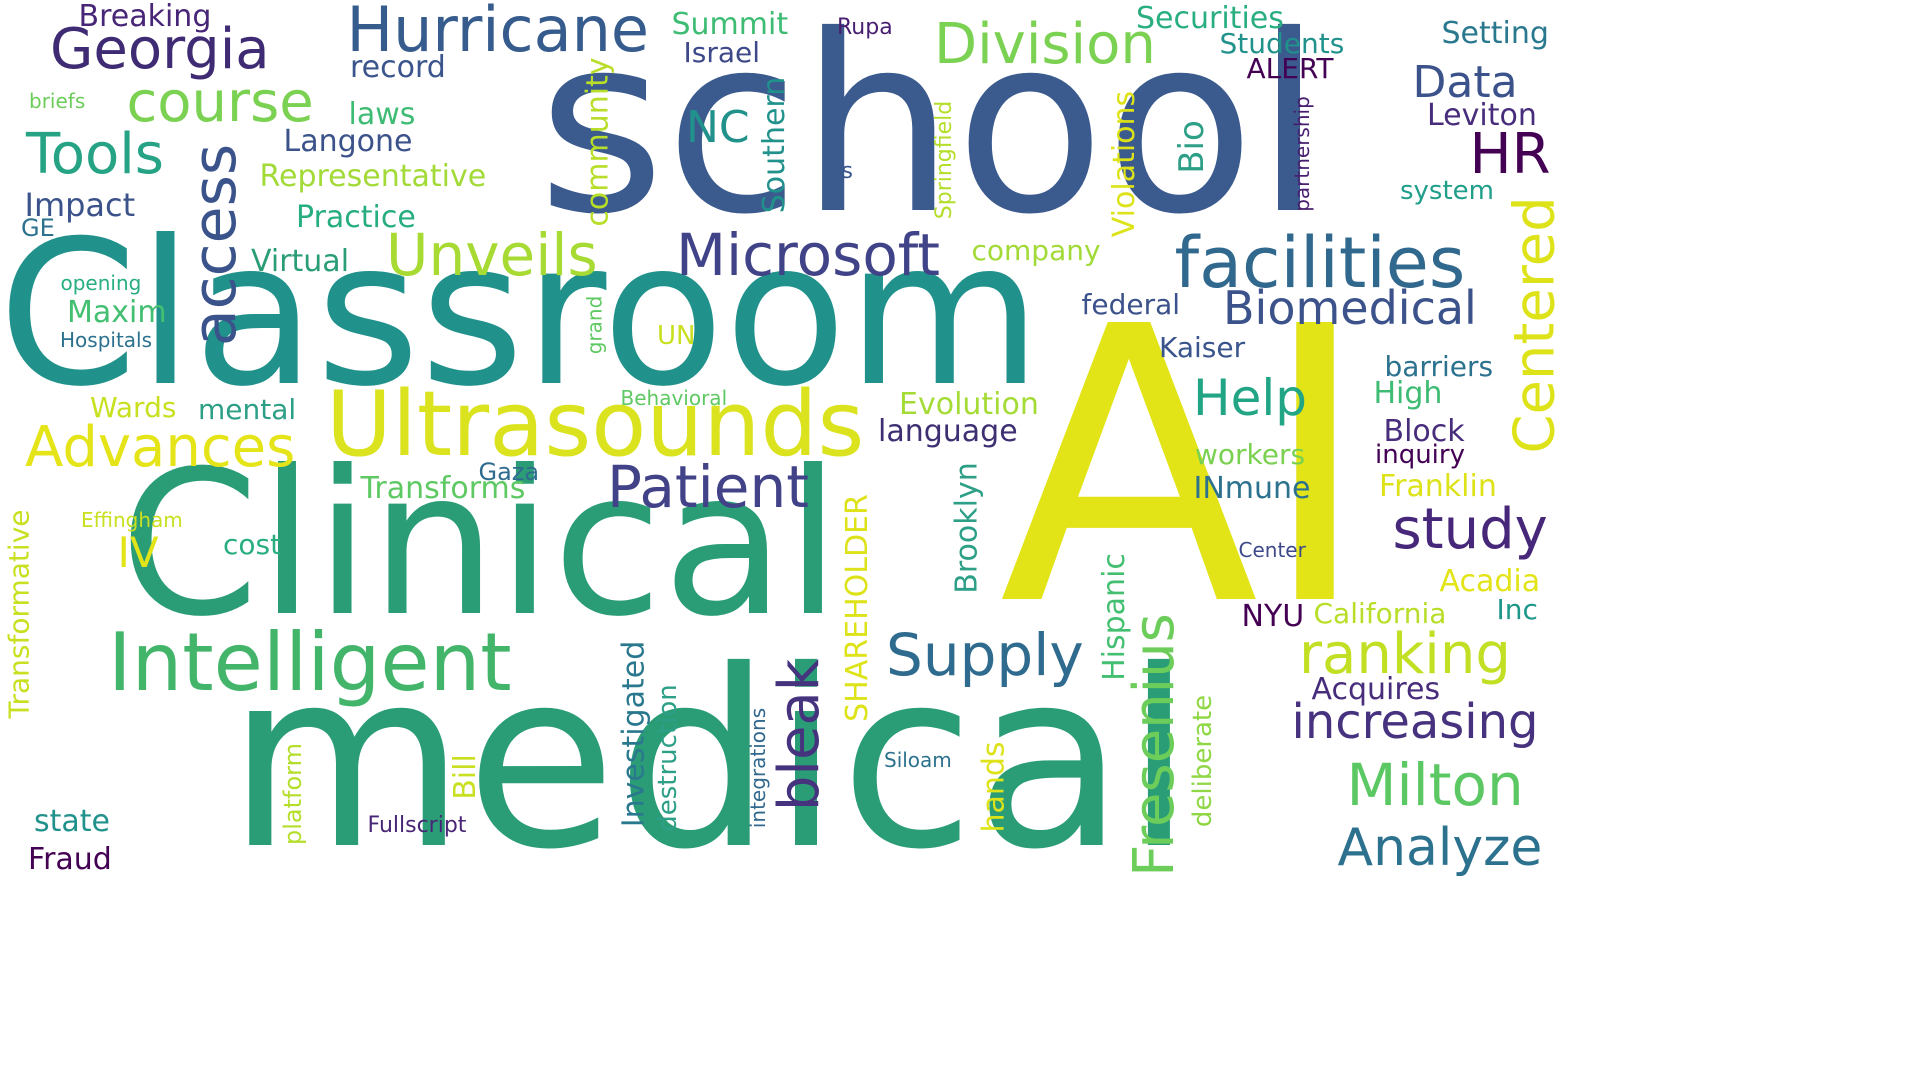  I want to click on cloud-word: IV, so click(138, 552).